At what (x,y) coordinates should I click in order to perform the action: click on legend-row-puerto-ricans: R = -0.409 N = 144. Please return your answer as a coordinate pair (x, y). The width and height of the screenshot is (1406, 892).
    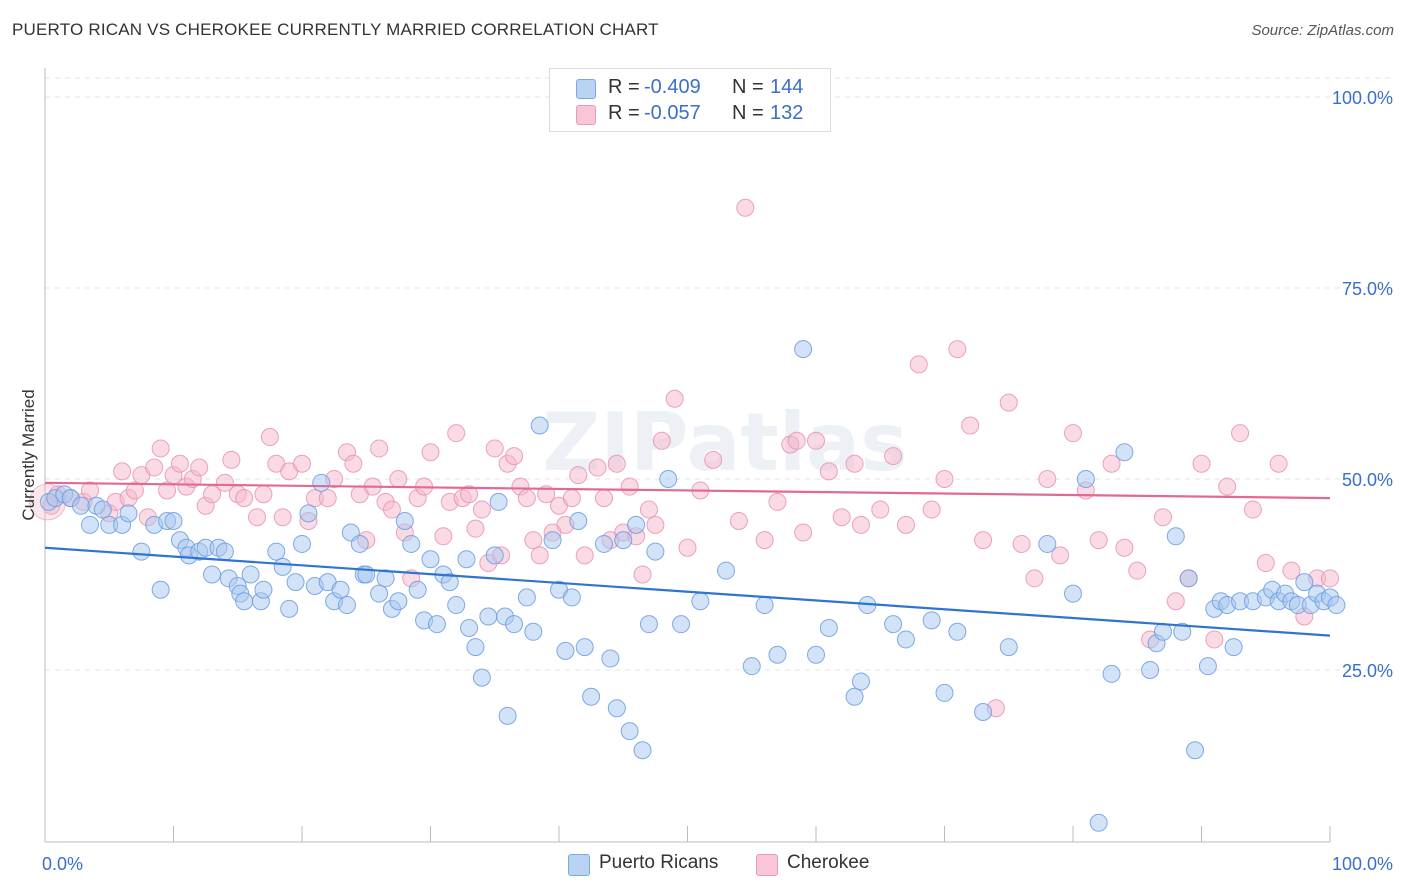
    Looking at the image, I should click on (690, 88).